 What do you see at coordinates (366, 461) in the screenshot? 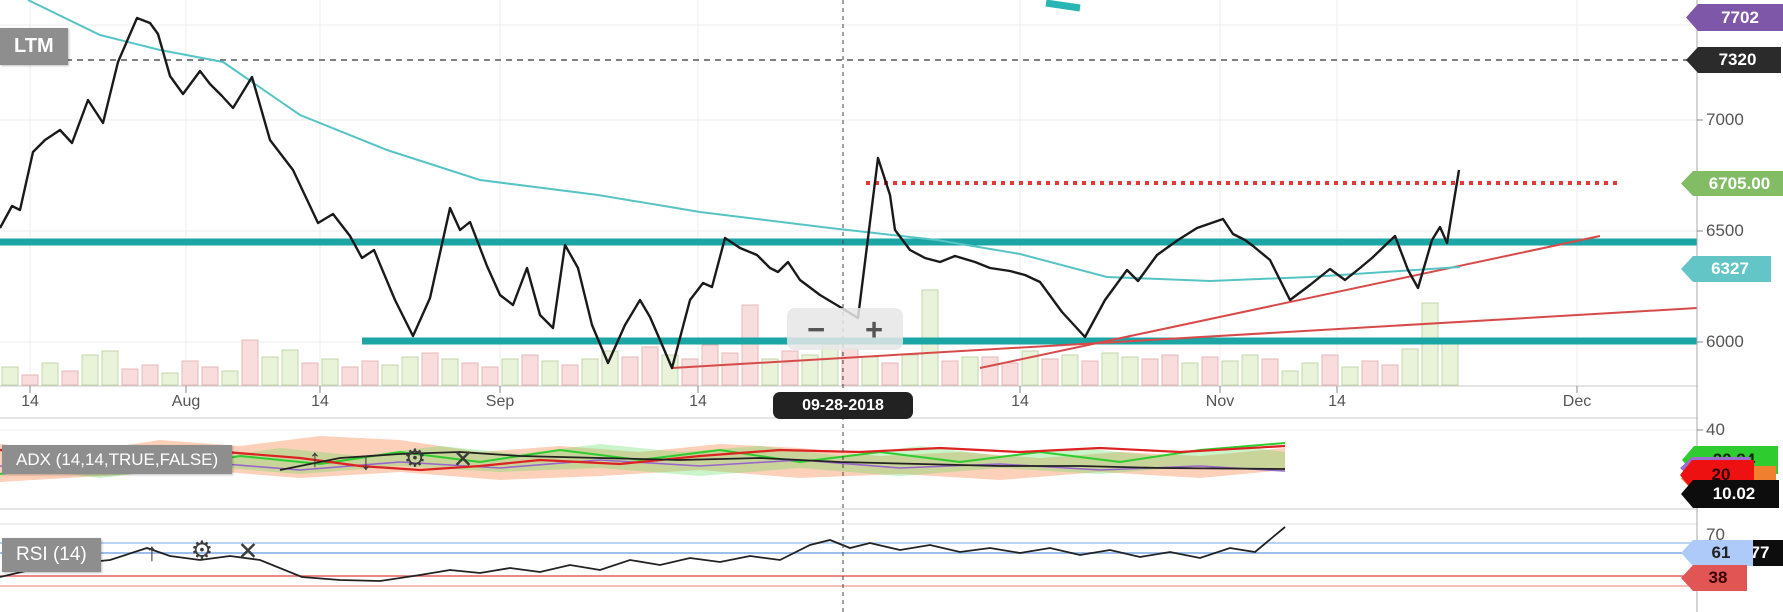
I see `arrow-down-icon: ↓` at bounding box center [366, 461].